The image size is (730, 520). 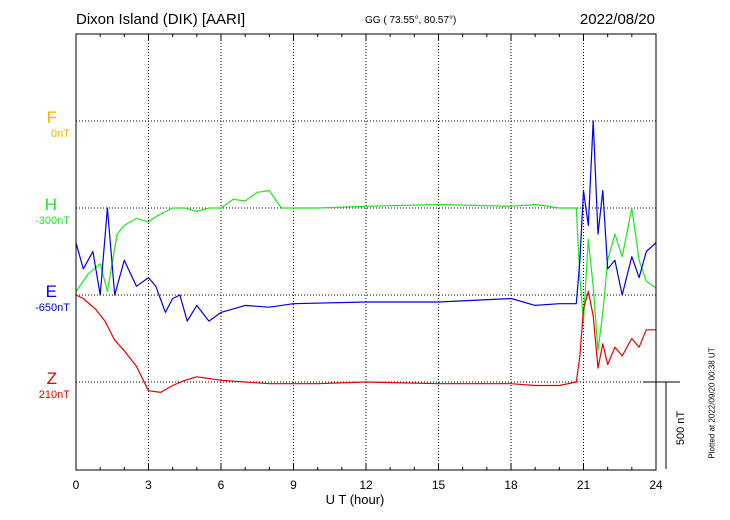 I want to click on component-baseline: 0nT, so click(x=60, y=134).